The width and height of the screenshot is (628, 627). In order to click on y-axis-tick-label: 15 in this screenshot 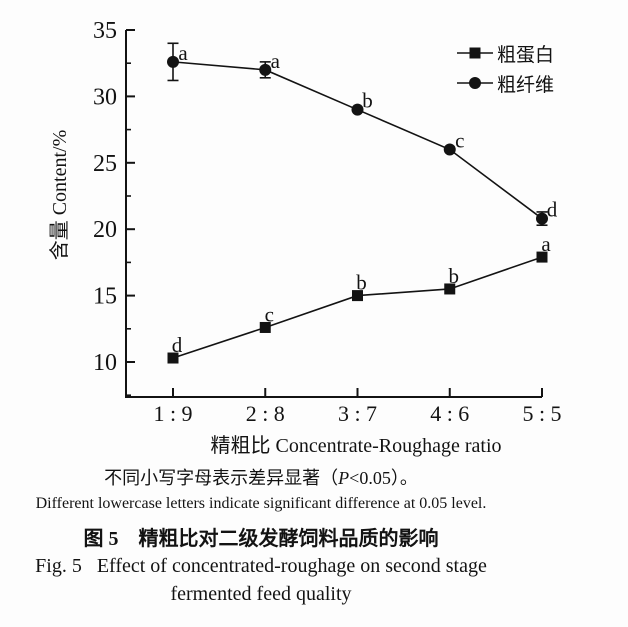, I will do `click(105, 297)`.